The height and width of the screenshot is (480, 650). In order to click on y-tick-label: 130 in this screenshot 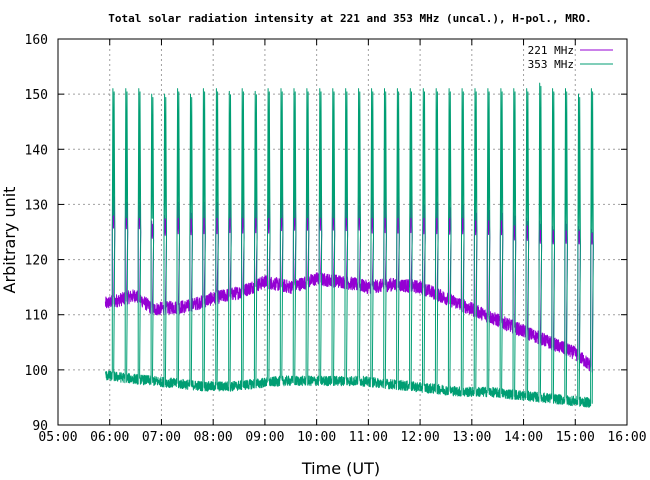, I will do `click(36, 205)`.